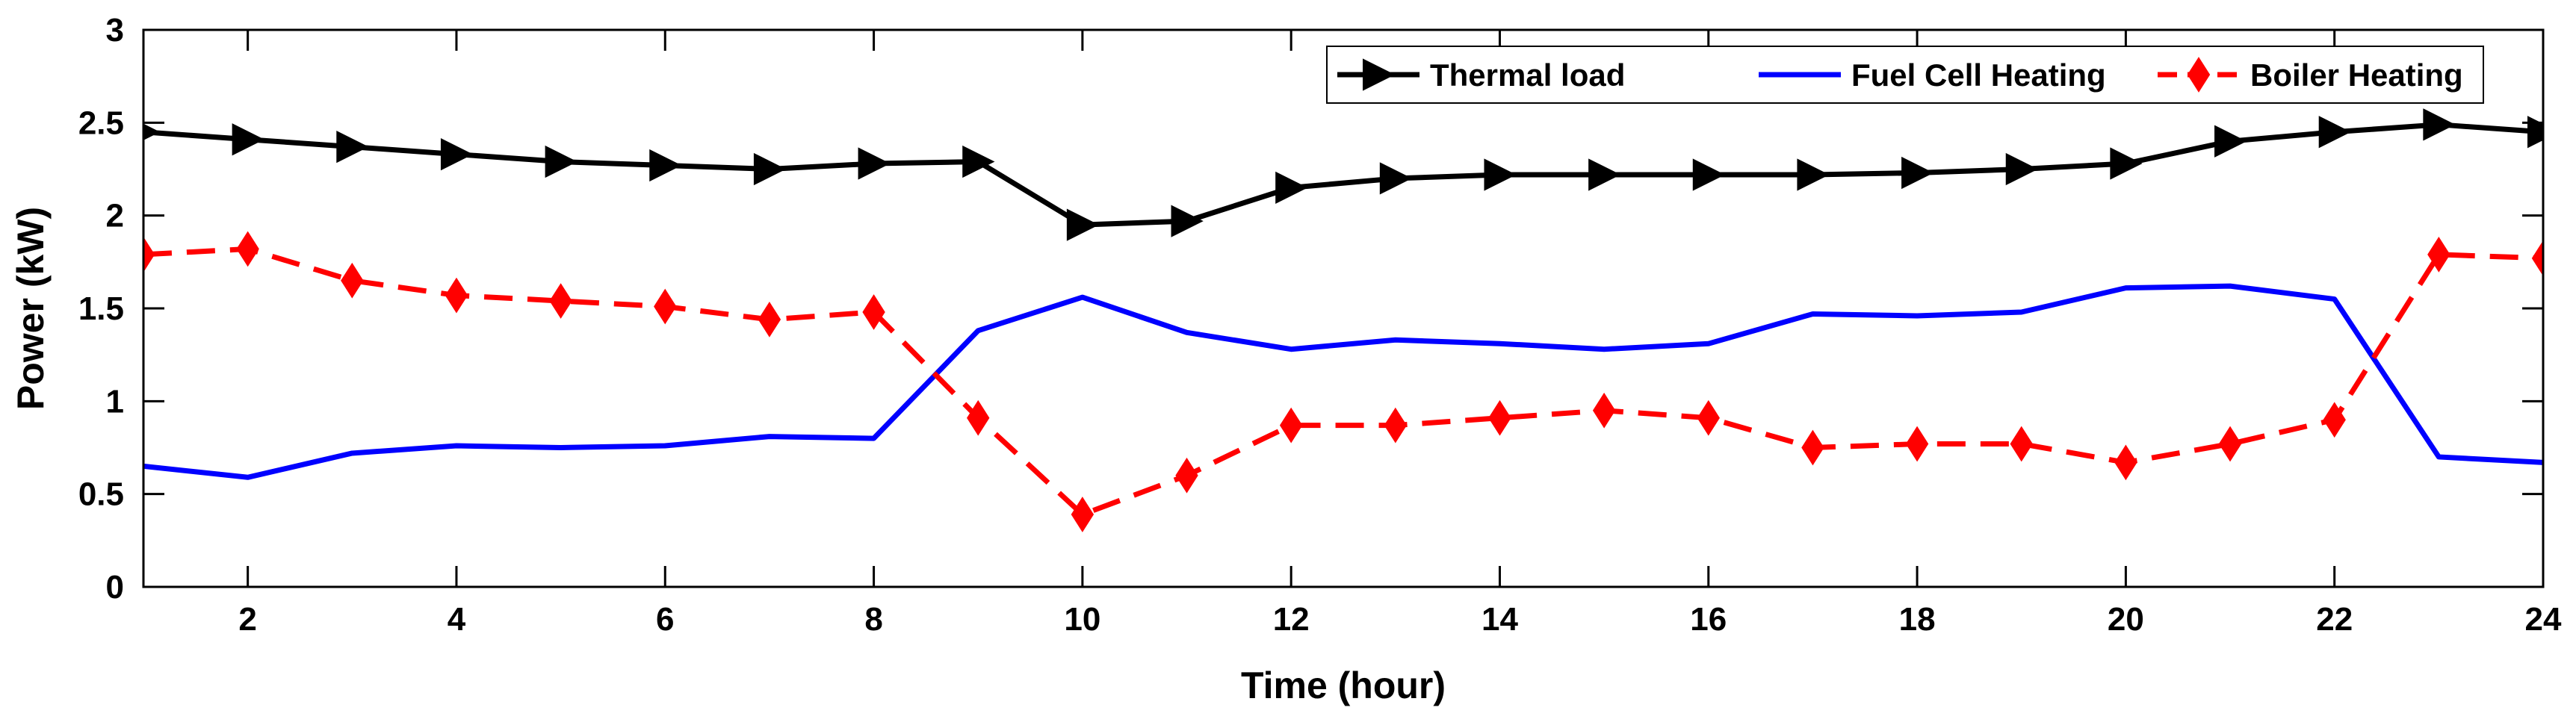  I want to click on legend-item: Fuel Cell Heating, so click(1932, 75).